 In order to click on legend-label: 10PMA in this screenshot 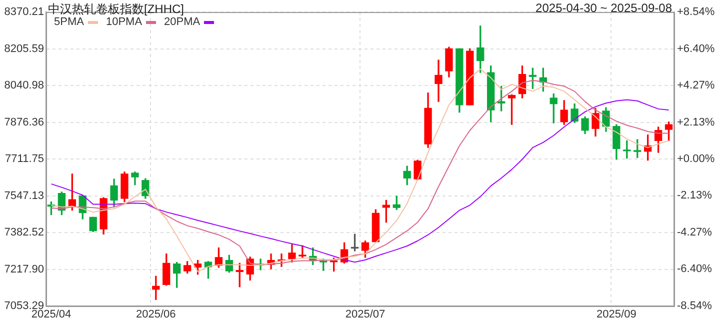, I will do `click(124, 22)`.